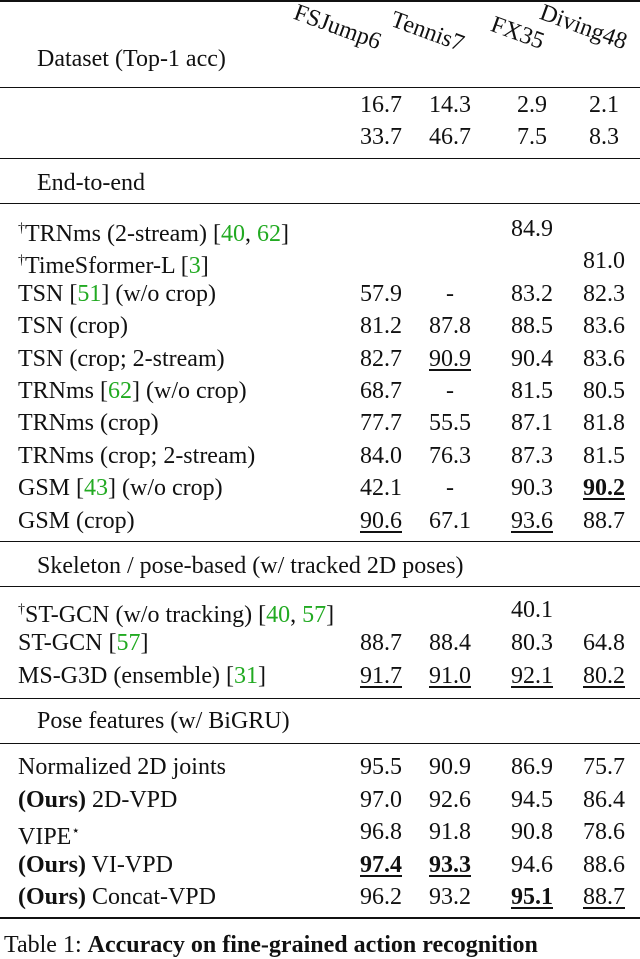  Describe the element at coordinates (122, 767) in the screenshot. I see `method-name: Normalized 2D joints` at that location.